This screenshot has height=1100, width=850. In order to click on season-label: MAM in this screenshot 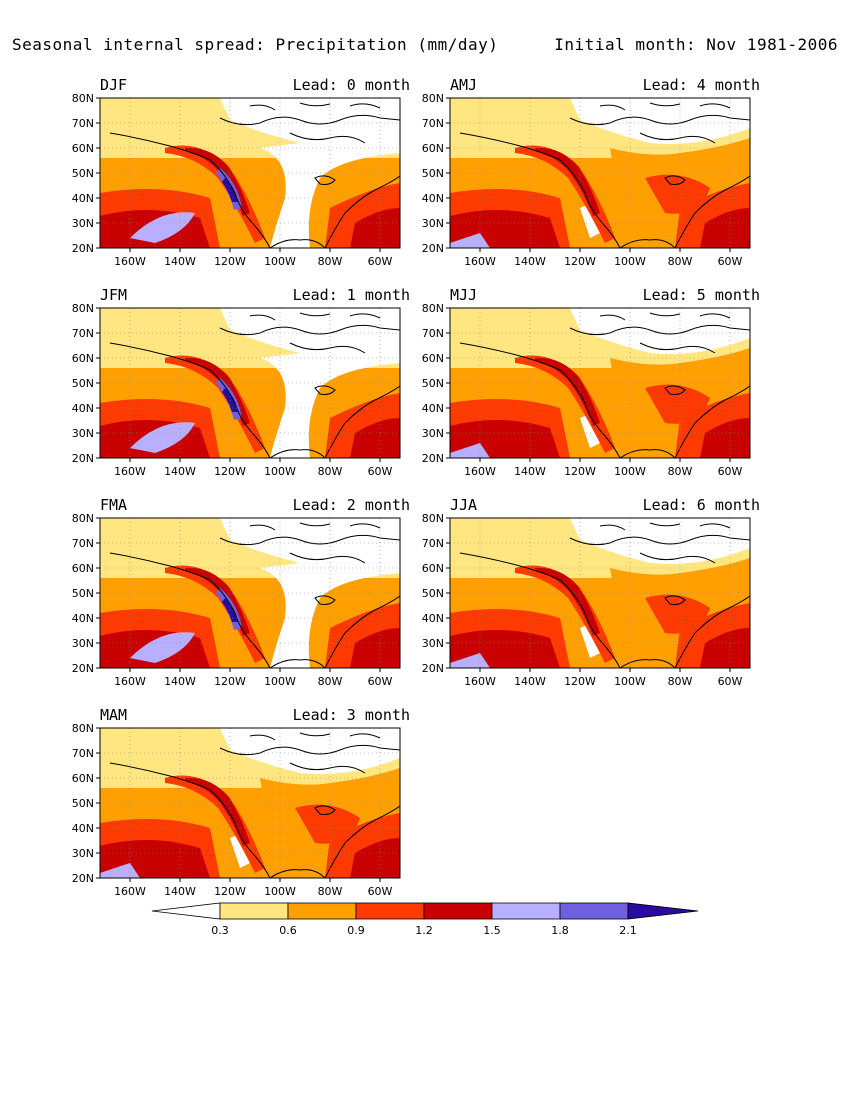, I will do `click(114, 715)`.